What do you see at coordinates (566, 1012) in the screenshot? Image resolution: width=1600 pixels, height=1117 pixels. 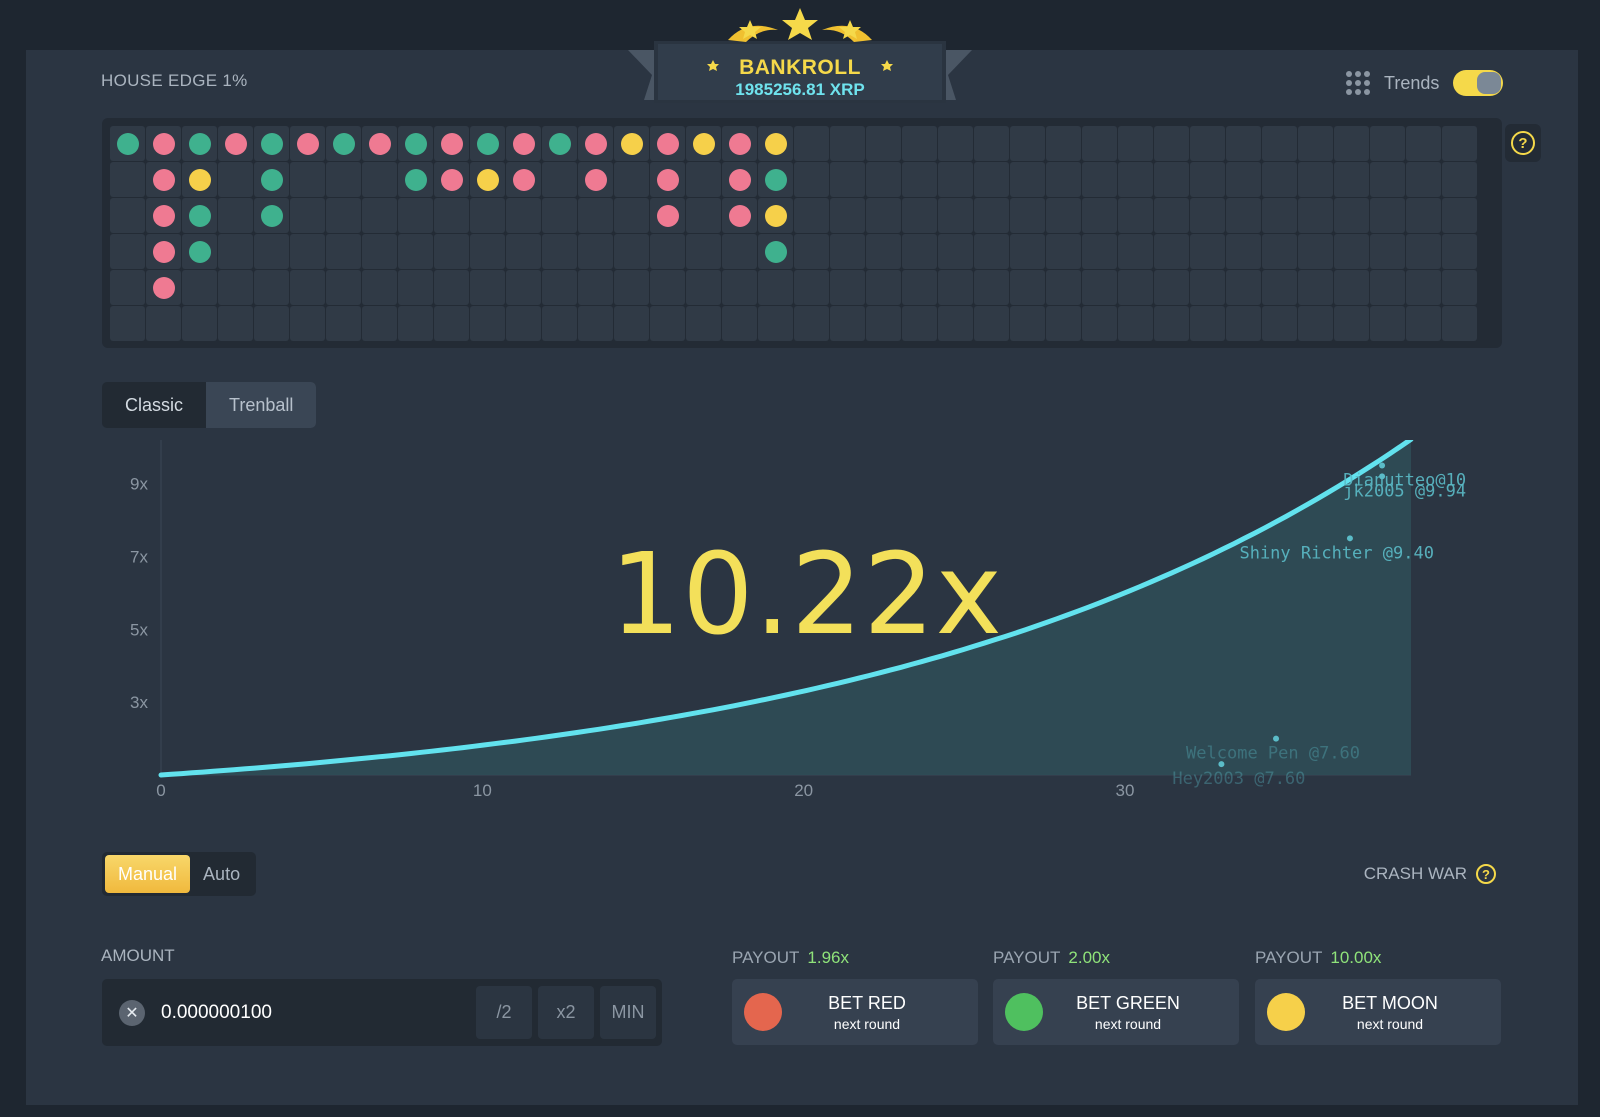 I see `double-amount-button: x2` at bounding box center [566, 1012].